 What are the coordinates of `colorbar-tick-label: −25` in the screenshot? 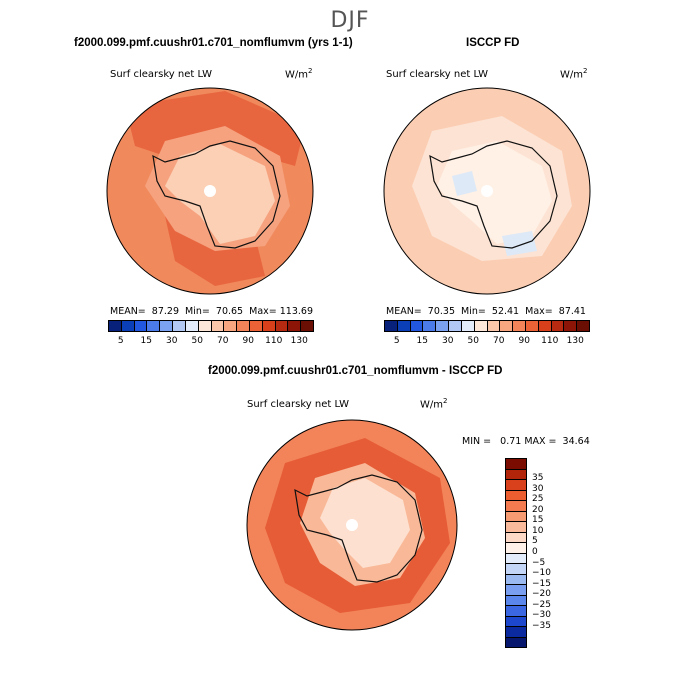 It's located at (541, 604).